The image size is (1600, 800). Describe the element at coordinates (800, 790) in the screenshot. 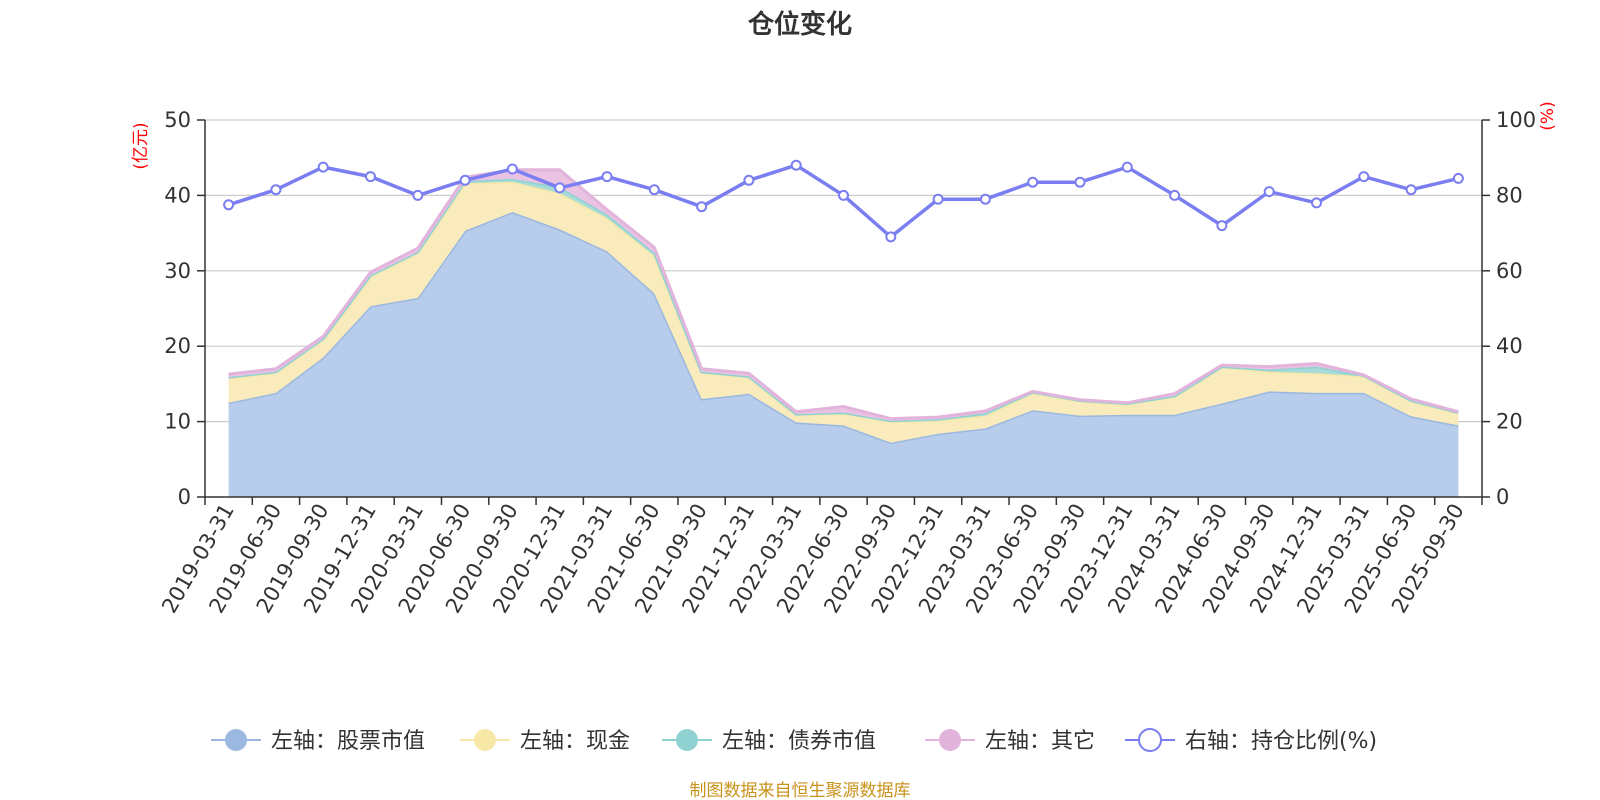

I see `source-note: 制图数据来自恒生聚源数据库` at that location.